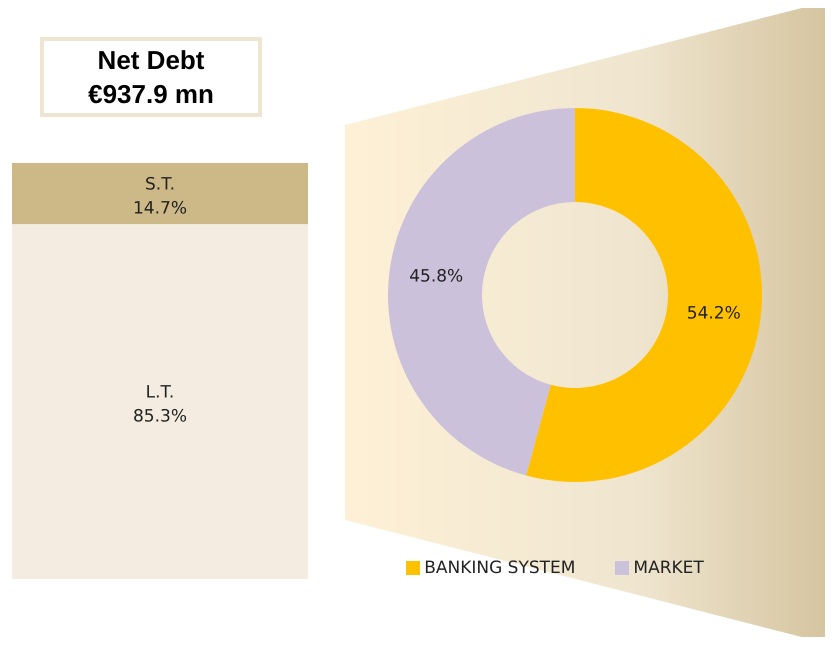 Image resolution: width=833 pixels, height=645 pixels. What do you see at coordinates (481, 292) in the screenshot?
I see `donut-slice` at bounding box center [481, 292].